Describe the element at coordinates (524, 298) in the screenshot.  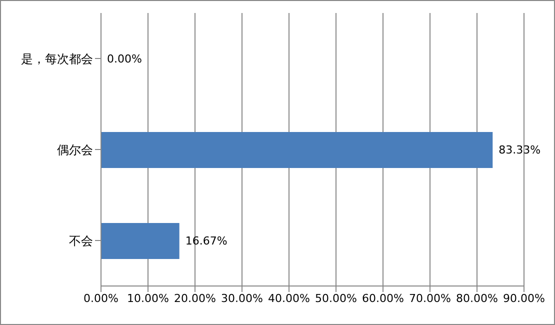
I see `x-tick-label: 90.00%` at that location.